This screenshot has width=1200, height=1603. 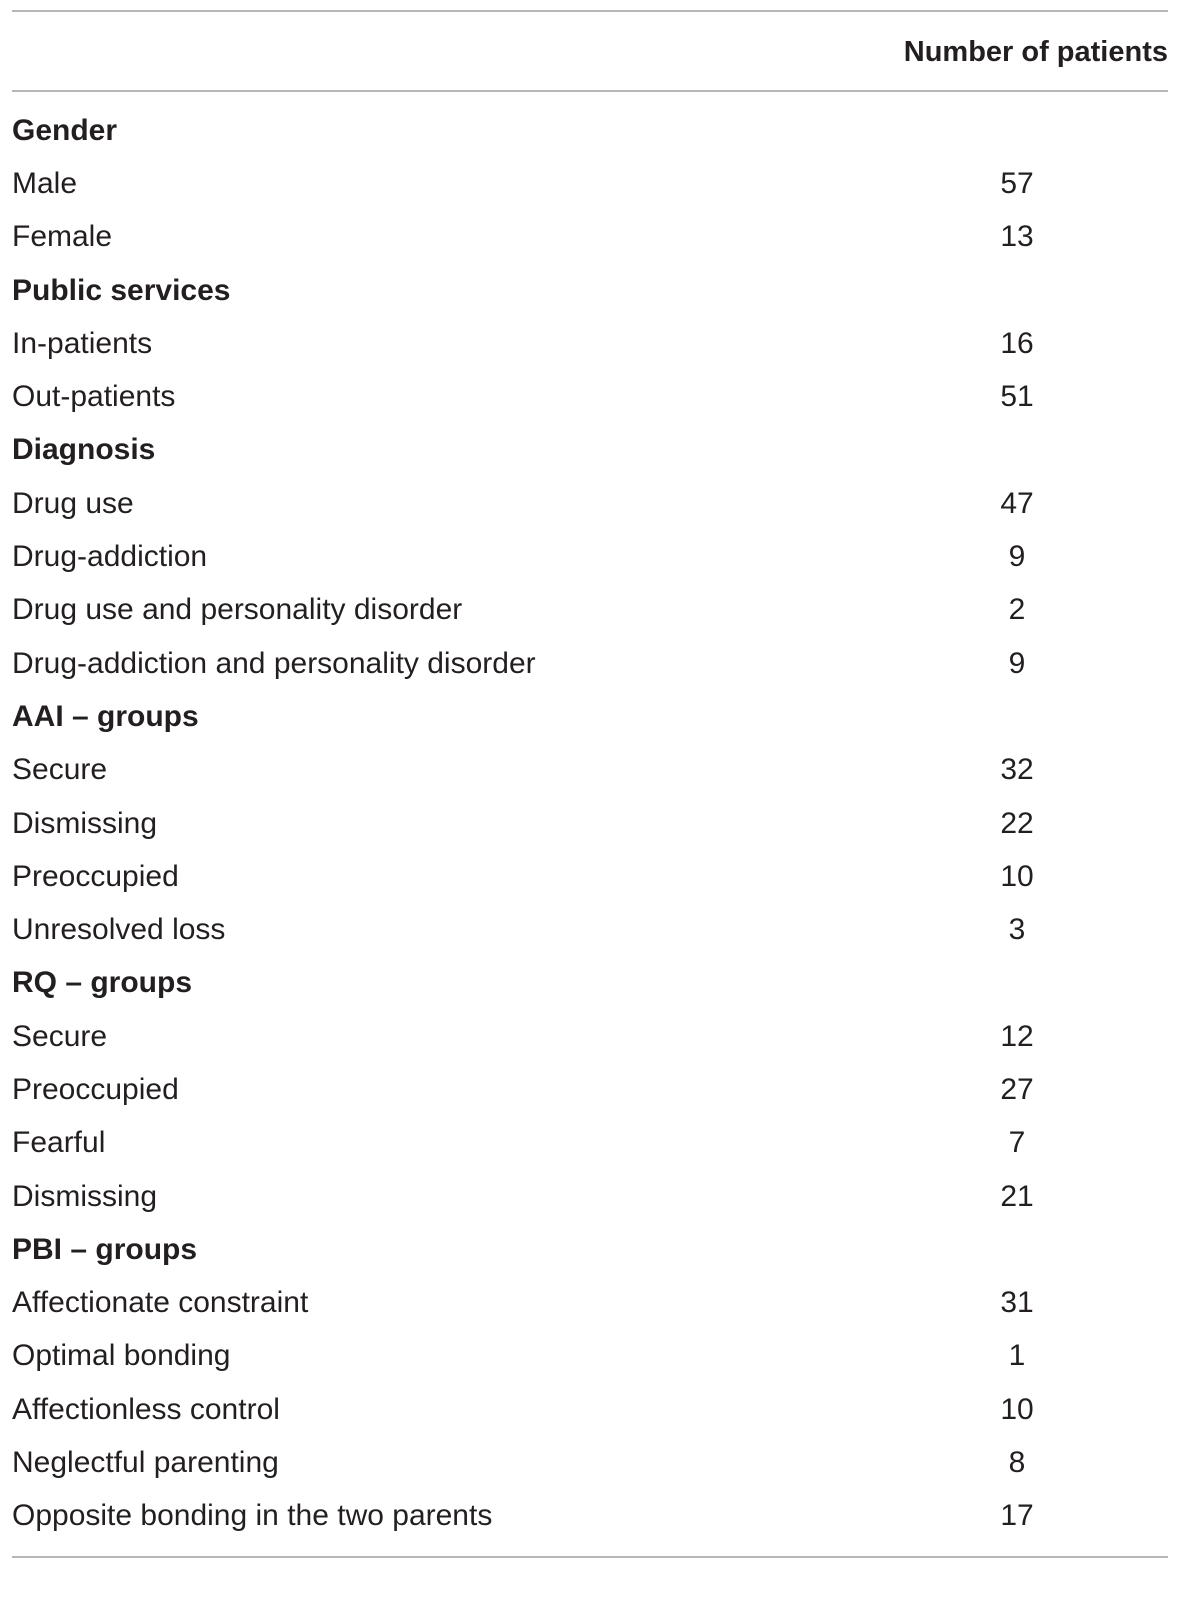 I want to click on row-value: 2, so click(x=1017, y=610).